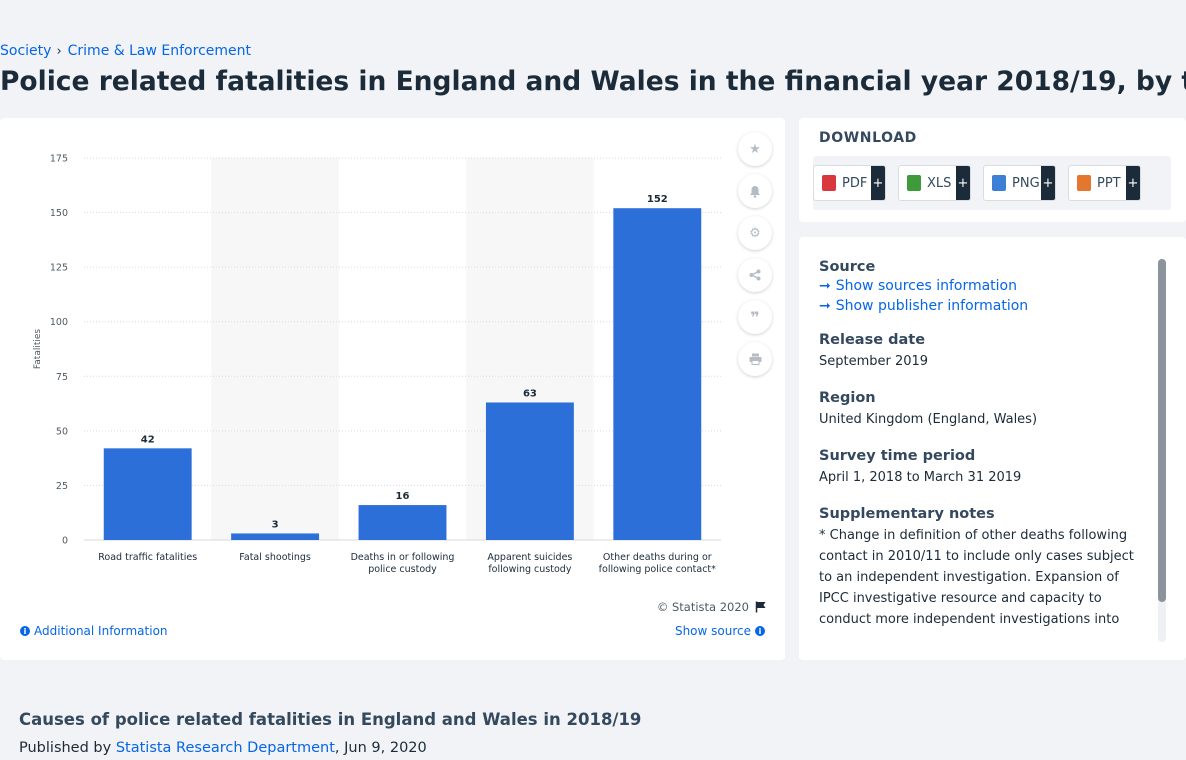 The image size is (1186, 760). I want to click on breadcrumb: Society › Crime & Law Enforcement, so click(125, 51).